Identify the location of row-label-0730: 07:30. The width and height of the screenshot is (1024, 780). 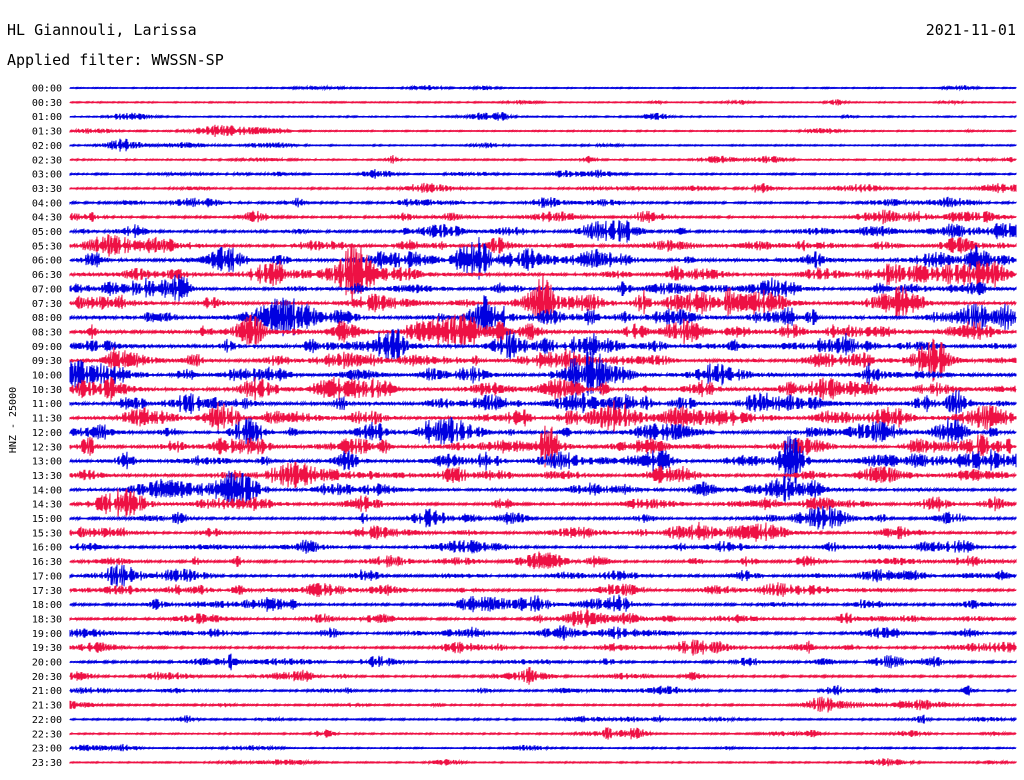
(47, 304).